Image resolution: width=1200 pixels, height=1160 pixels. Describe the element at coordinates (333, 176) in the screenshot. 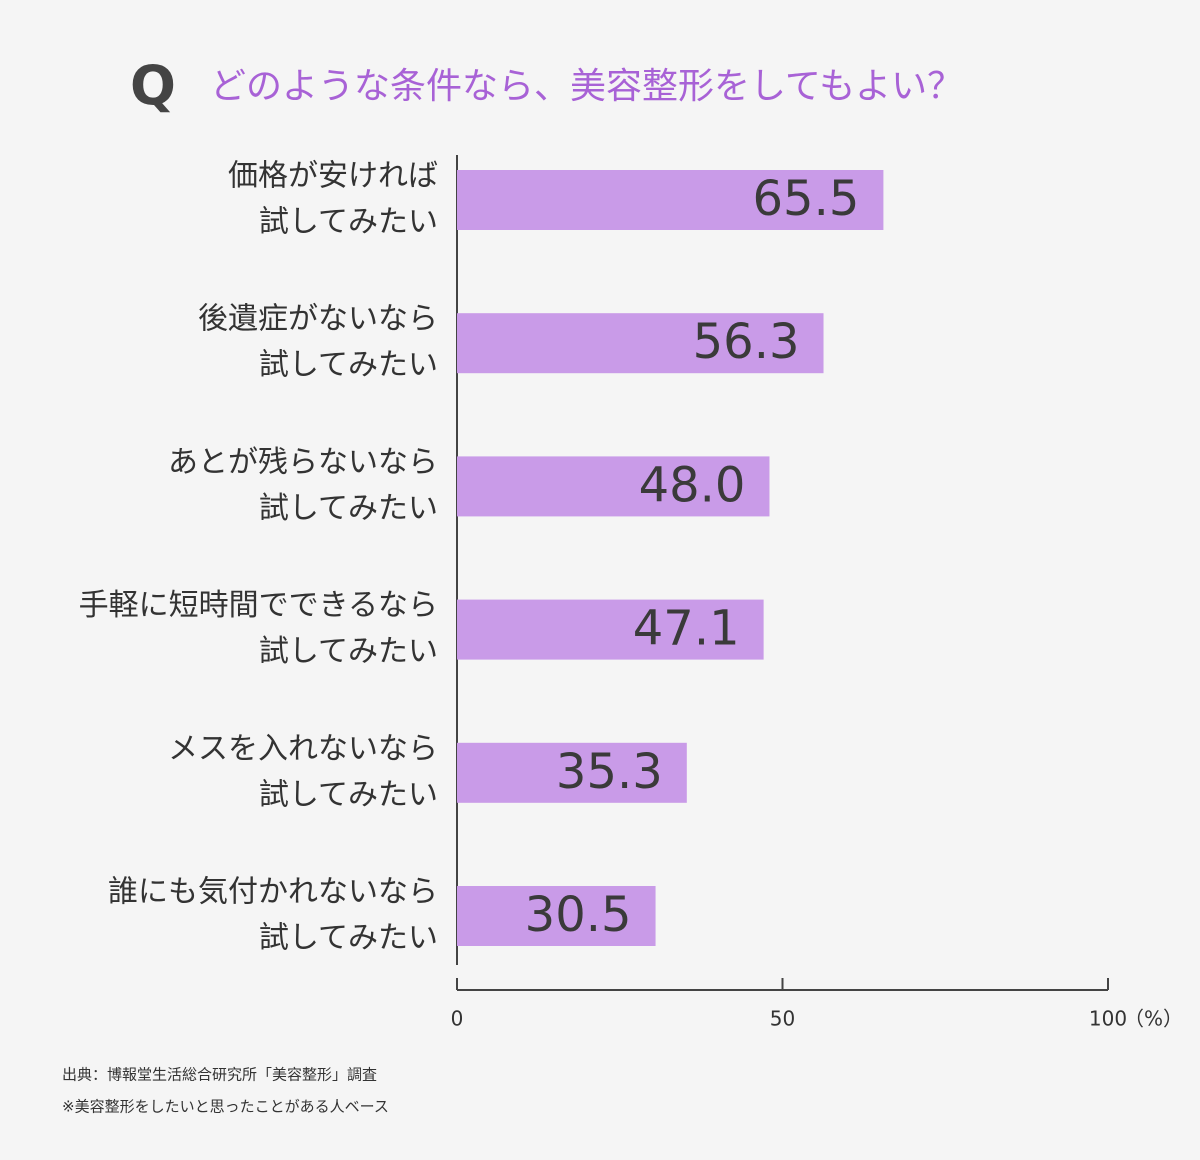

I see `category-label: 価格が安ければ` at that location.